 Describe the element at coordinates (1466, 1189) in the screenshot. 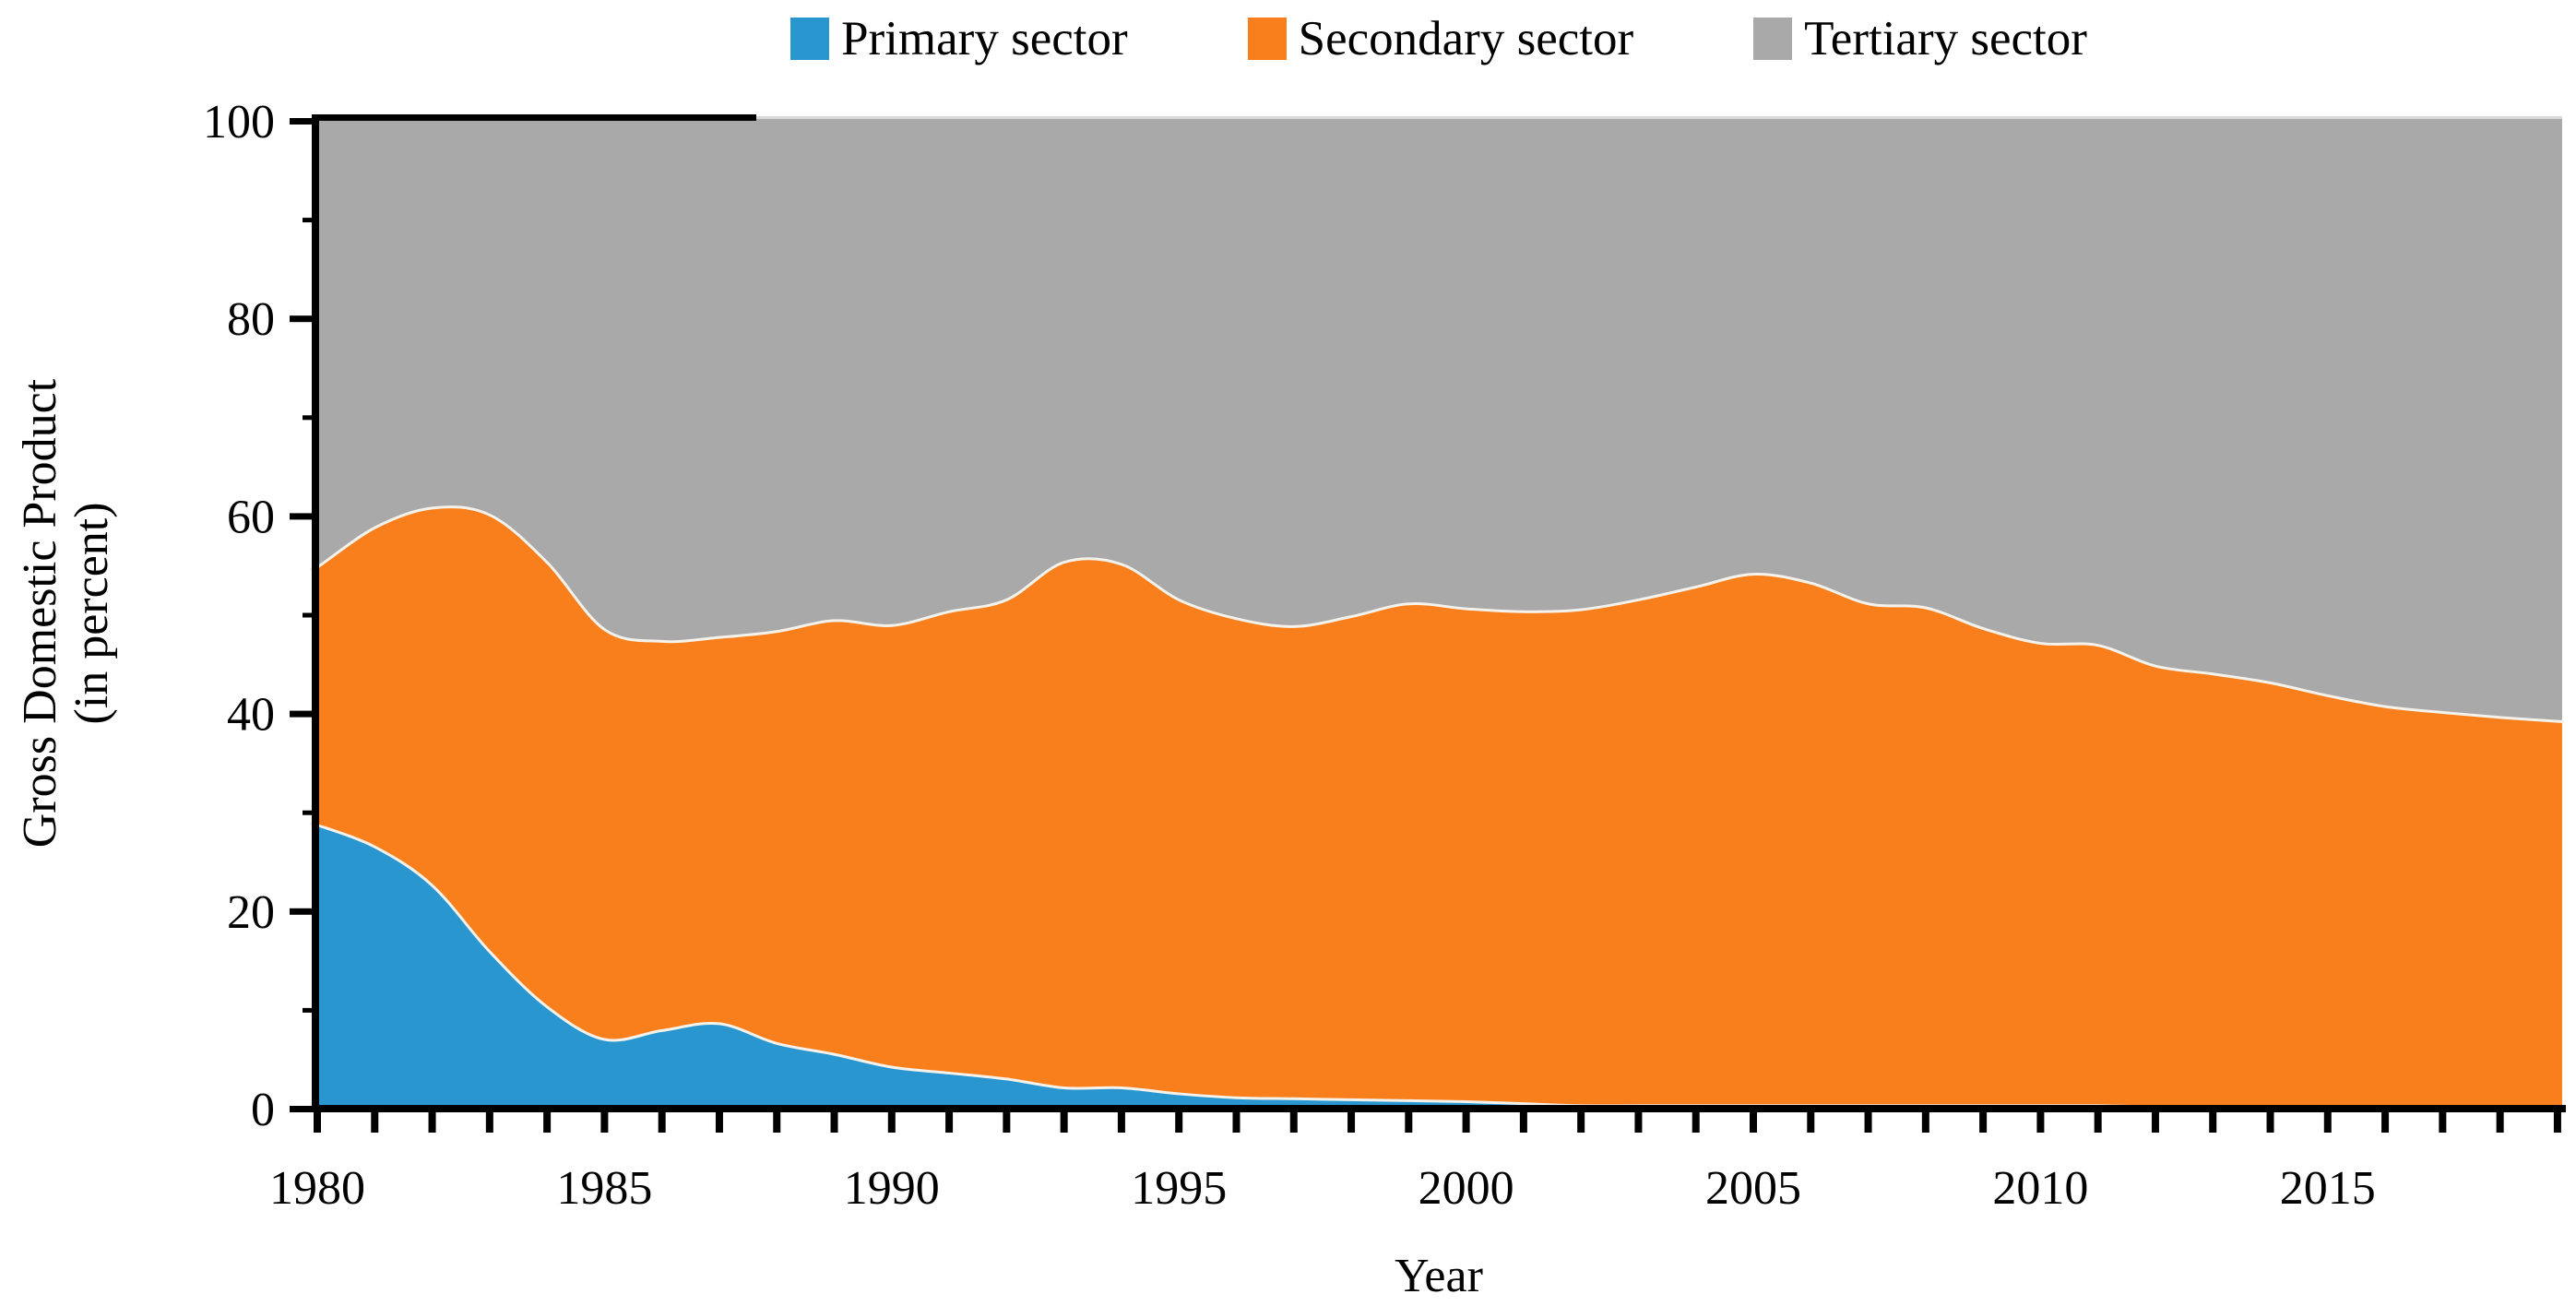

I see `x-tick-label: 2000` at that location.